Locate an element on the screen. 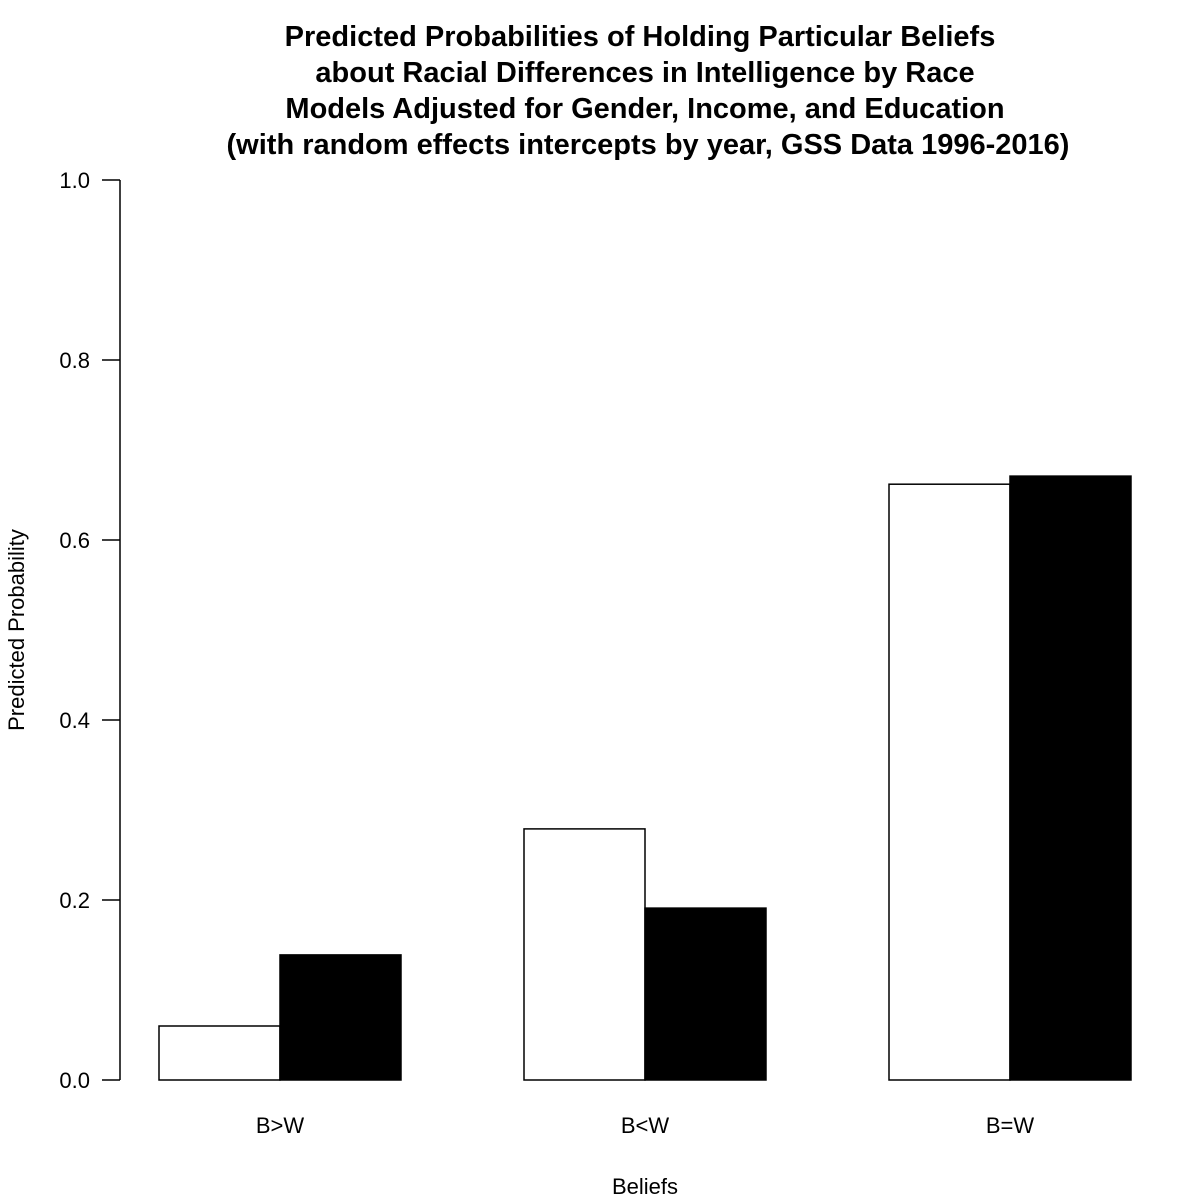  y-tick-label: 0.0 is located at coordinates (74, 1080).